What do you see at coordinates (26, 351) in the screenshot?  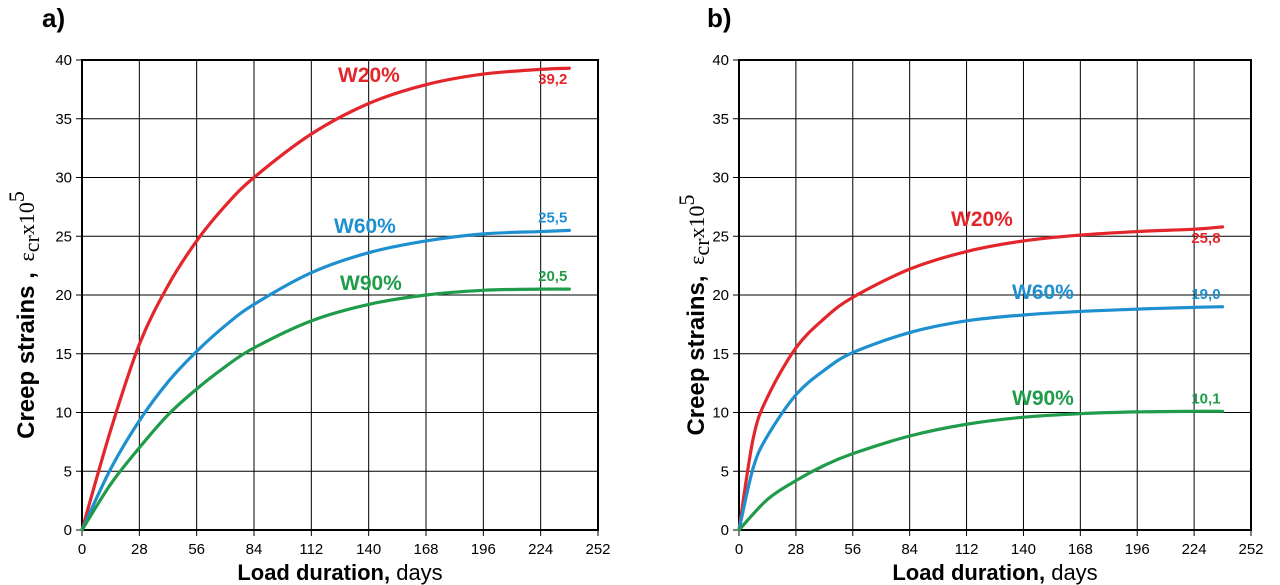 I see `y-axis-label-main: Creep strains ,` at bounding box center [26, 351].